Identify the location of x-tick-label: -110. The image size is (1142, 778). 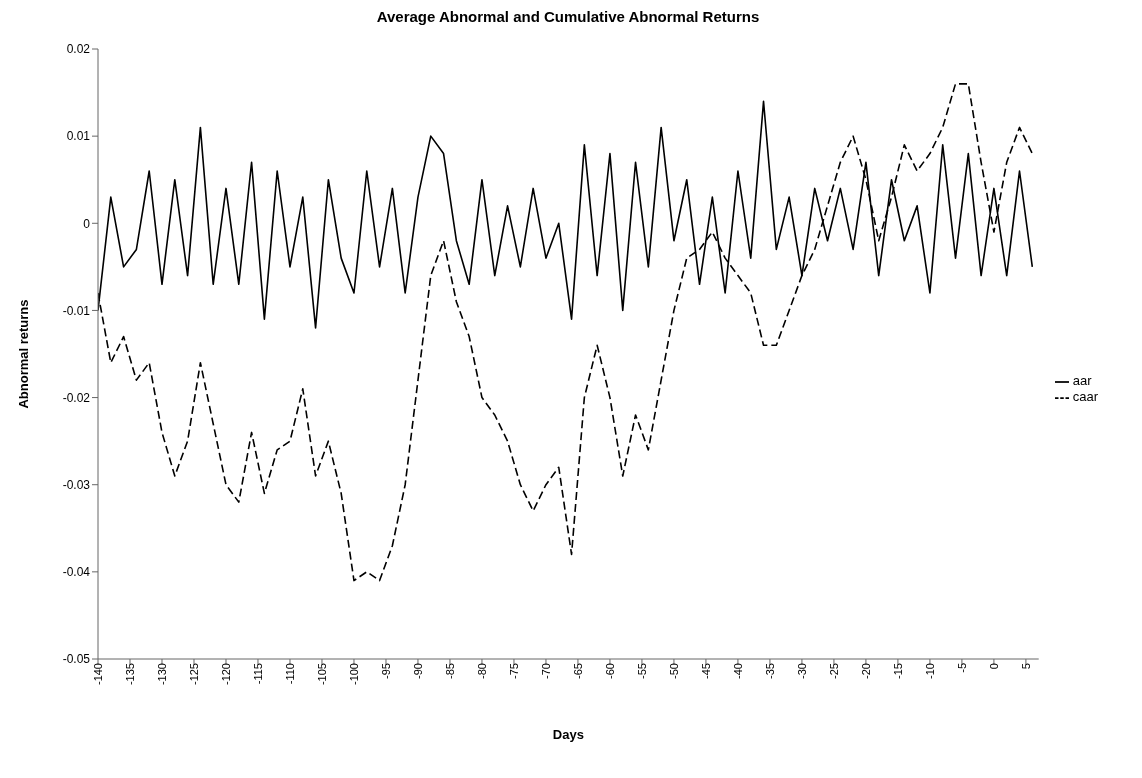
(289, 674).